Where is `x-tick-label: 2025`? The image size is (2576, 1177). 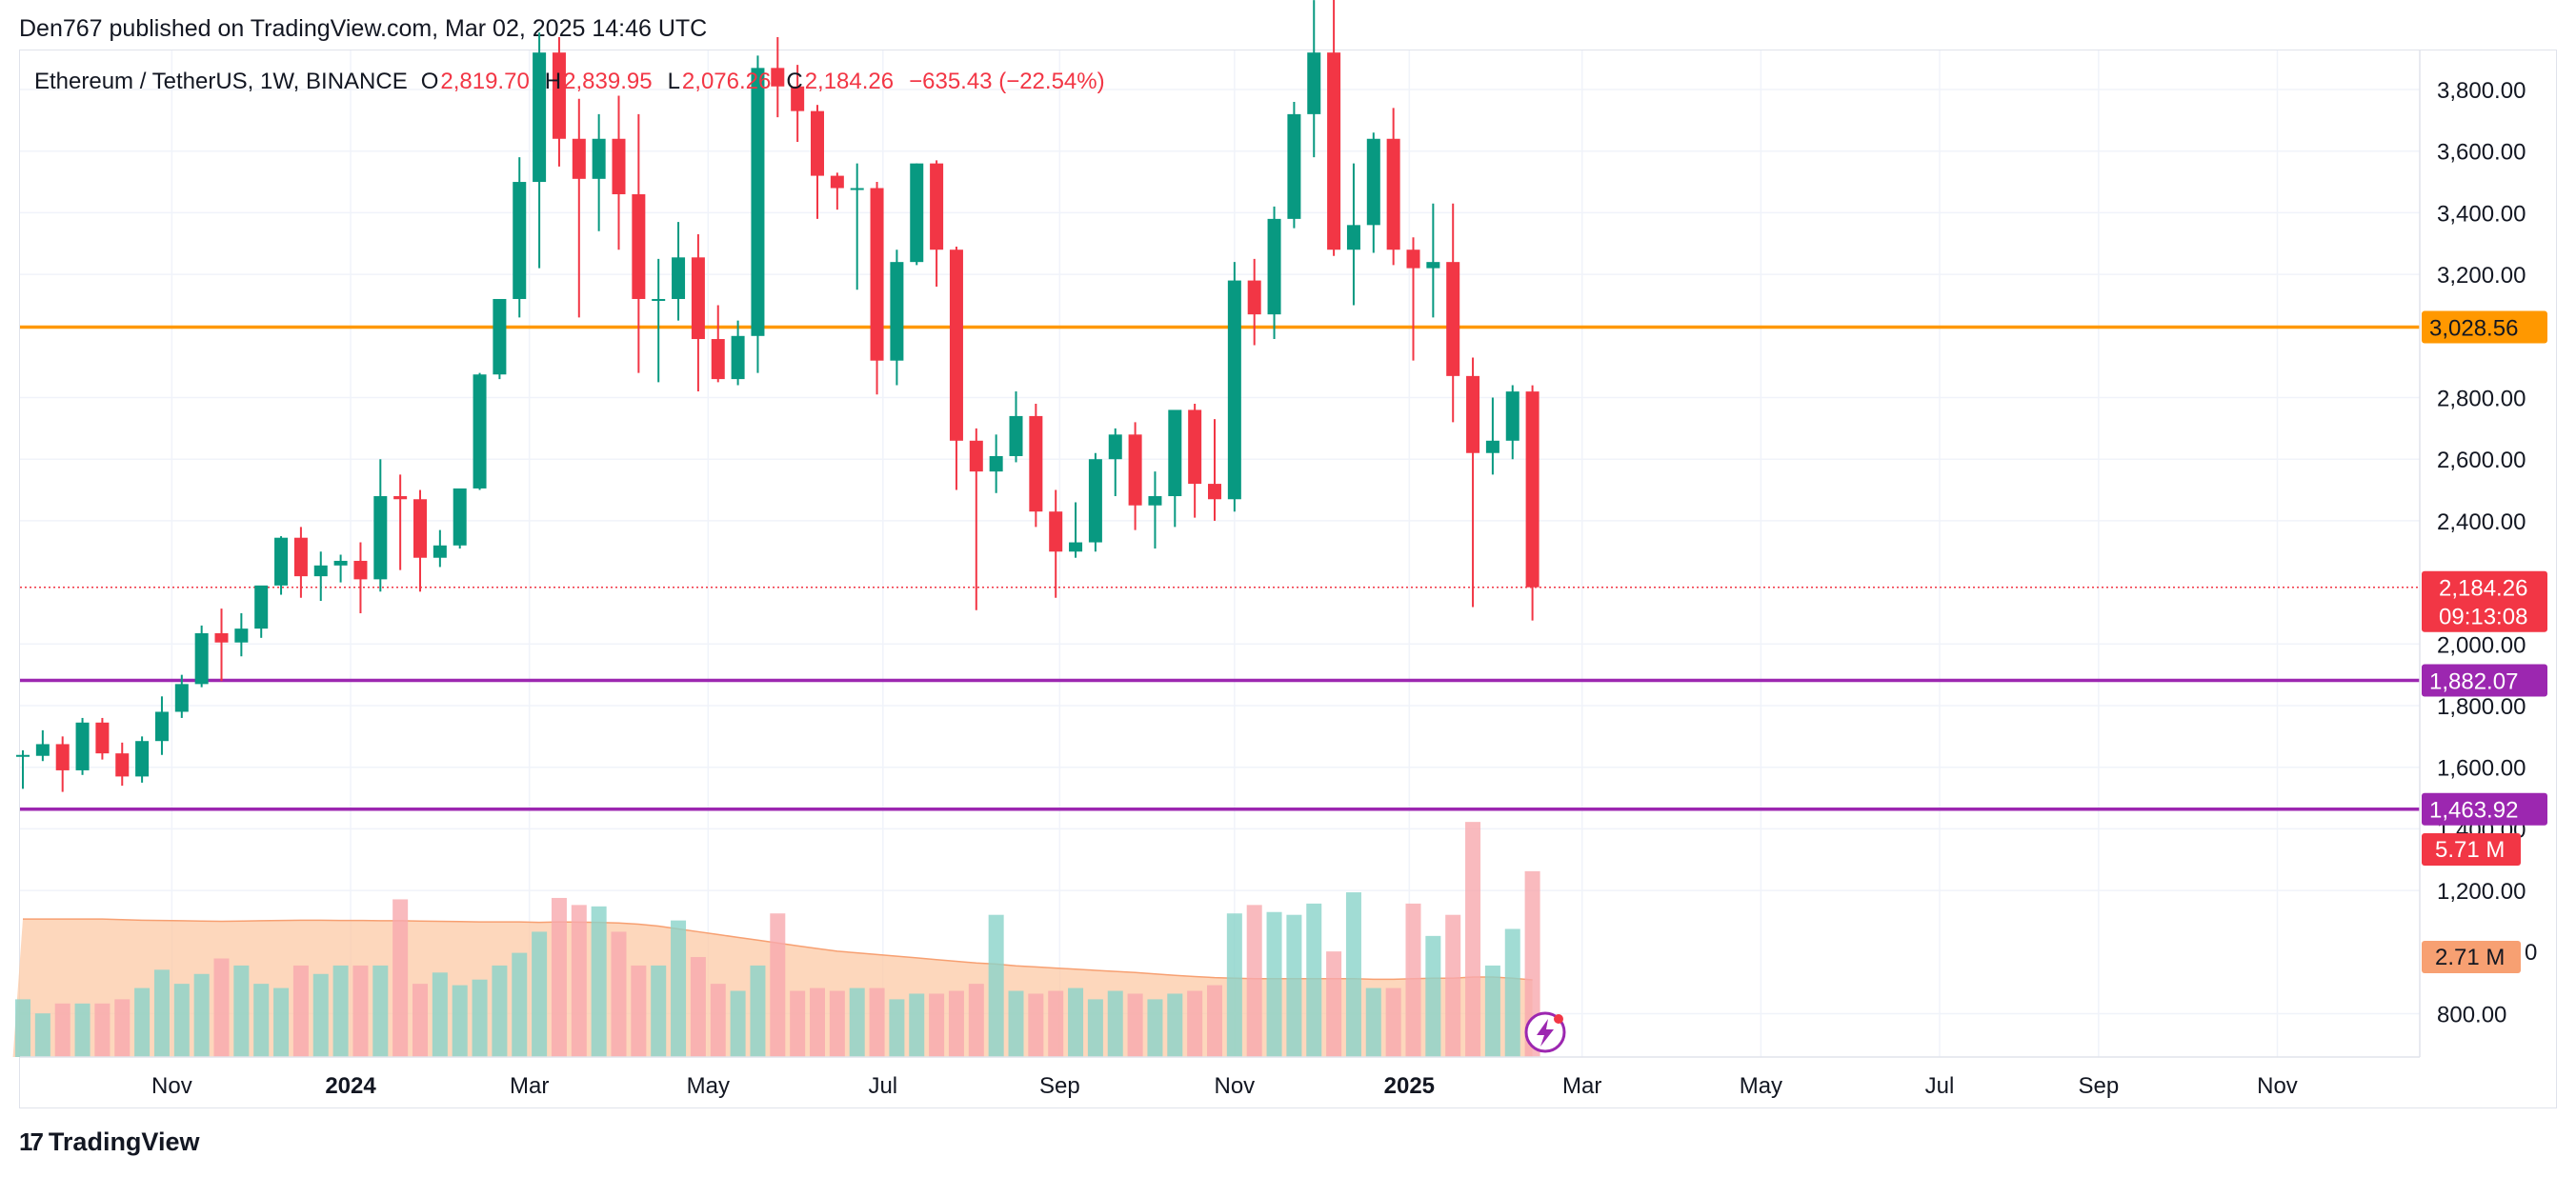
x-tick-label: 2025 is located at coordinates (1410, 1086).